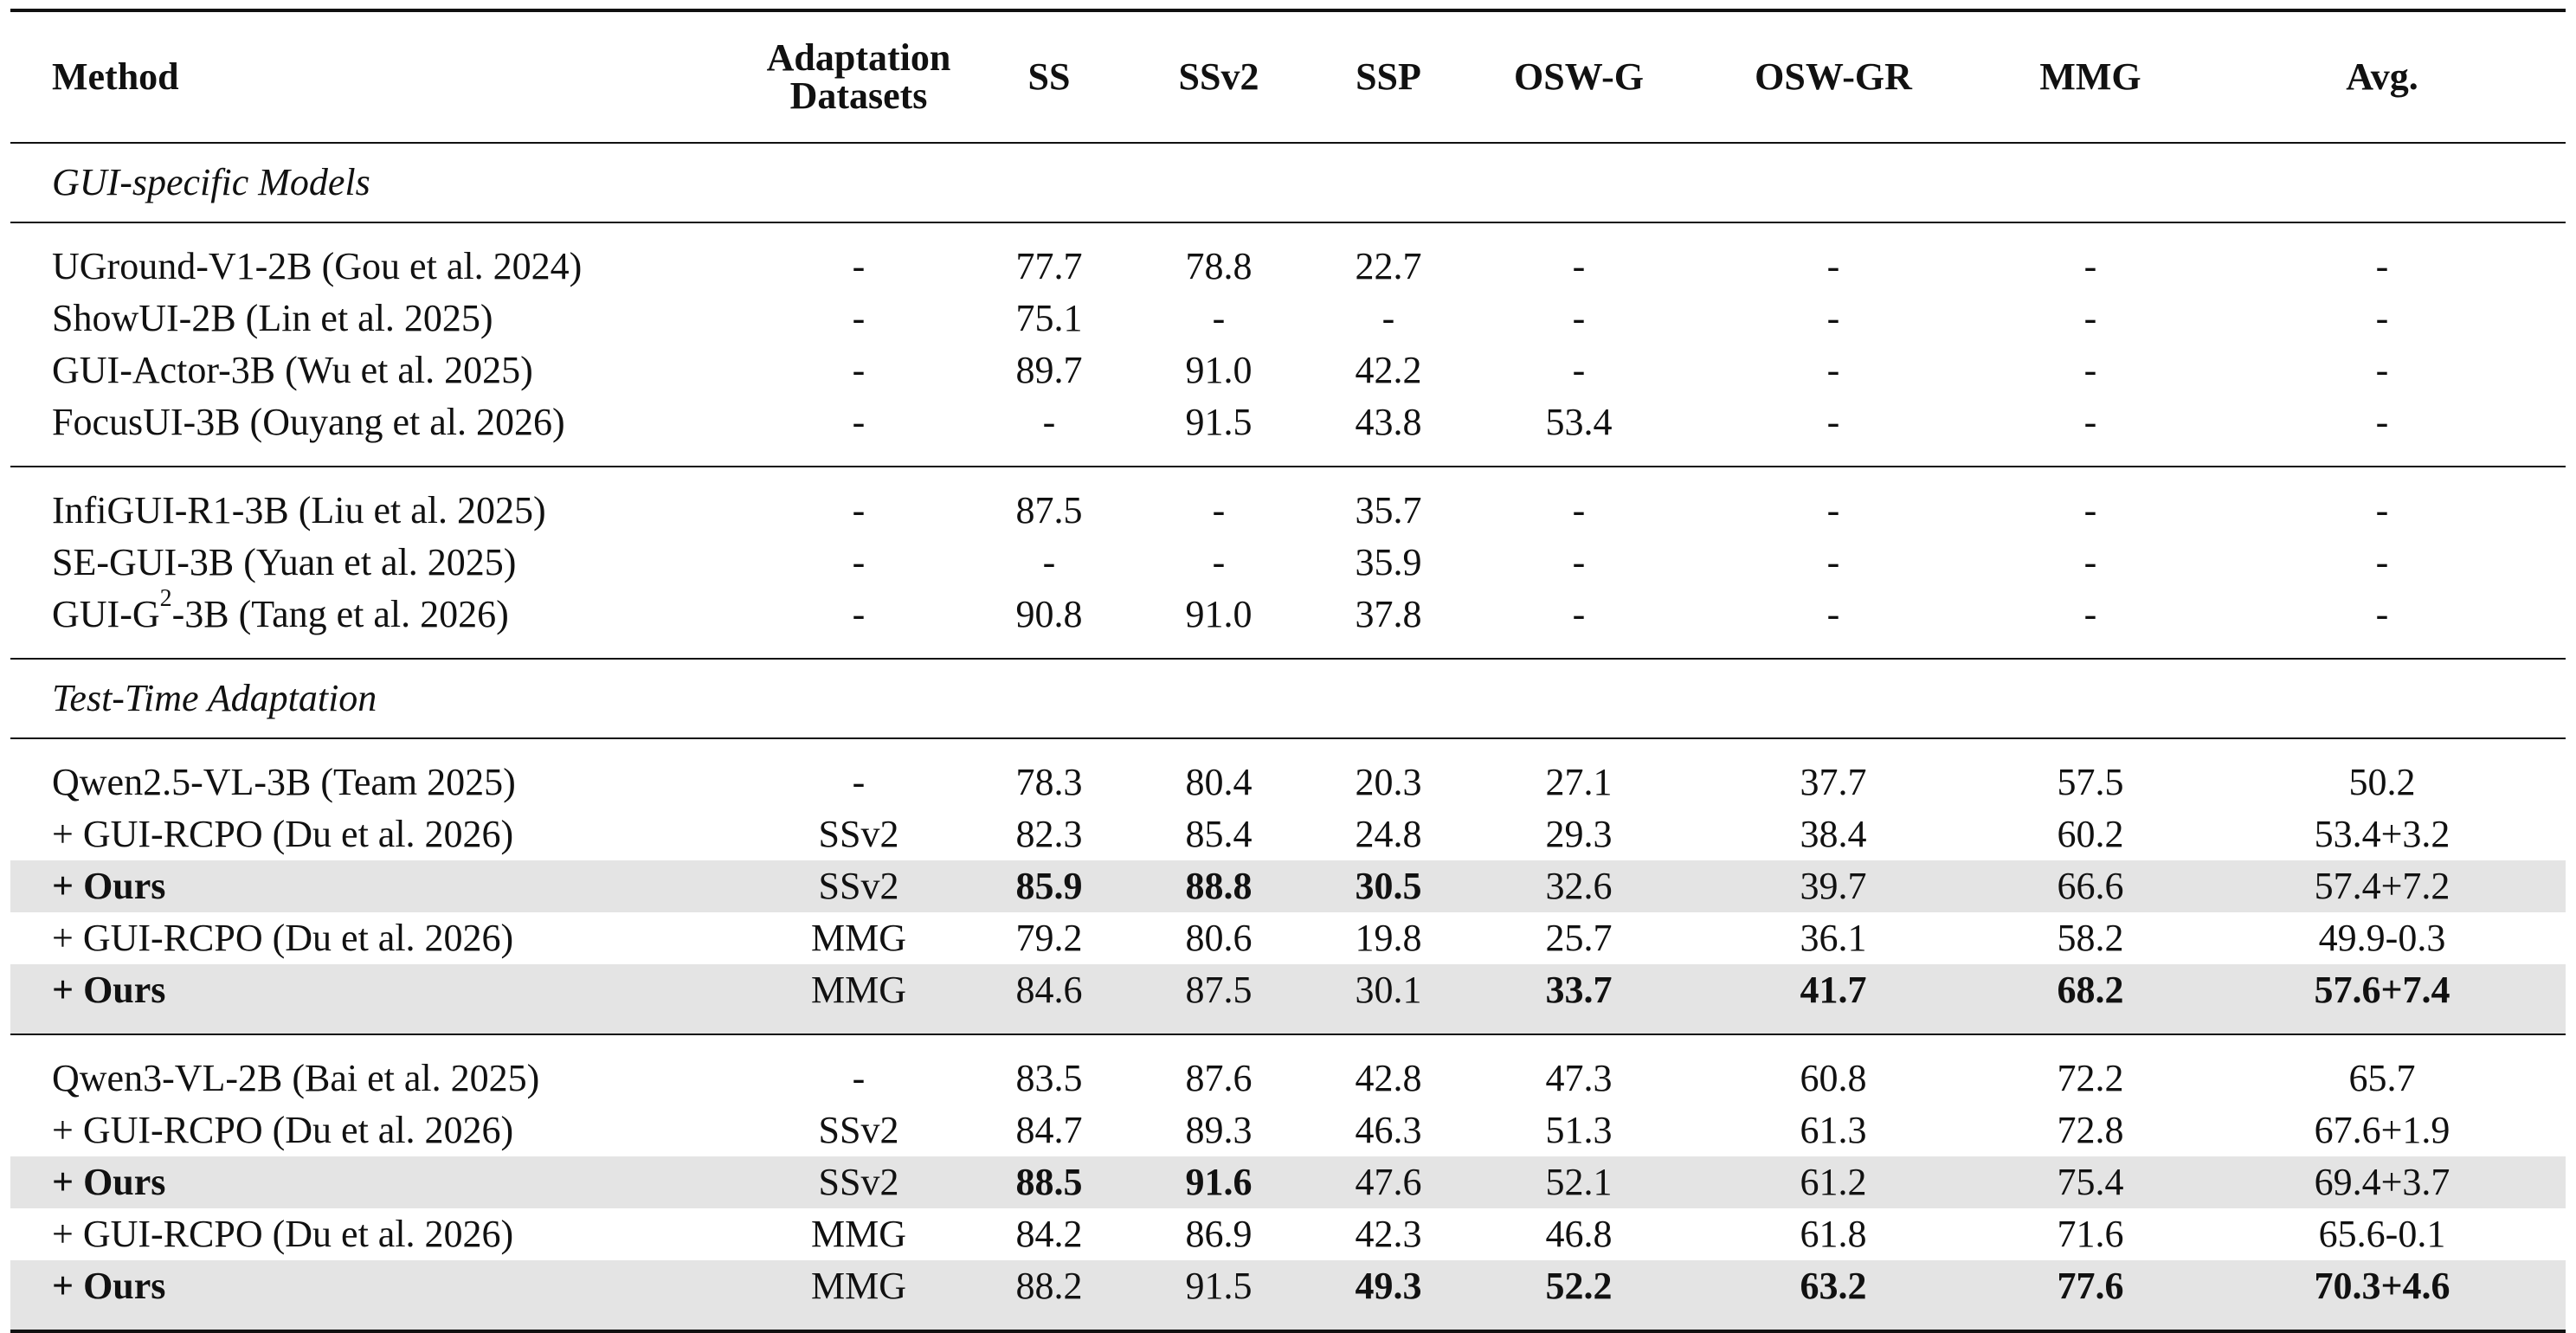 This screenshot has height=1333, width=2576. What do you see at coordinates (1578, 1296) in the screenshot?
I see `oswg-cell: 52.2` at bounding box center [1578, 1296].